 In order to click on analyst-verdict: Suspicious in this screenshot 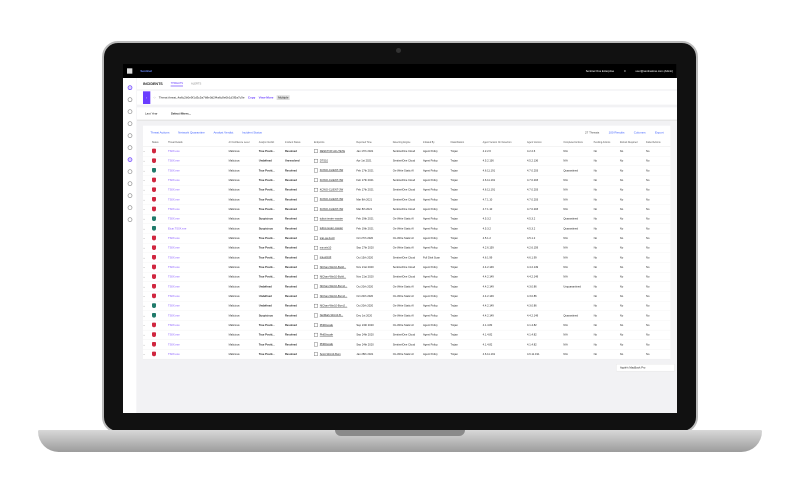, I will do `click(271, 228)`.